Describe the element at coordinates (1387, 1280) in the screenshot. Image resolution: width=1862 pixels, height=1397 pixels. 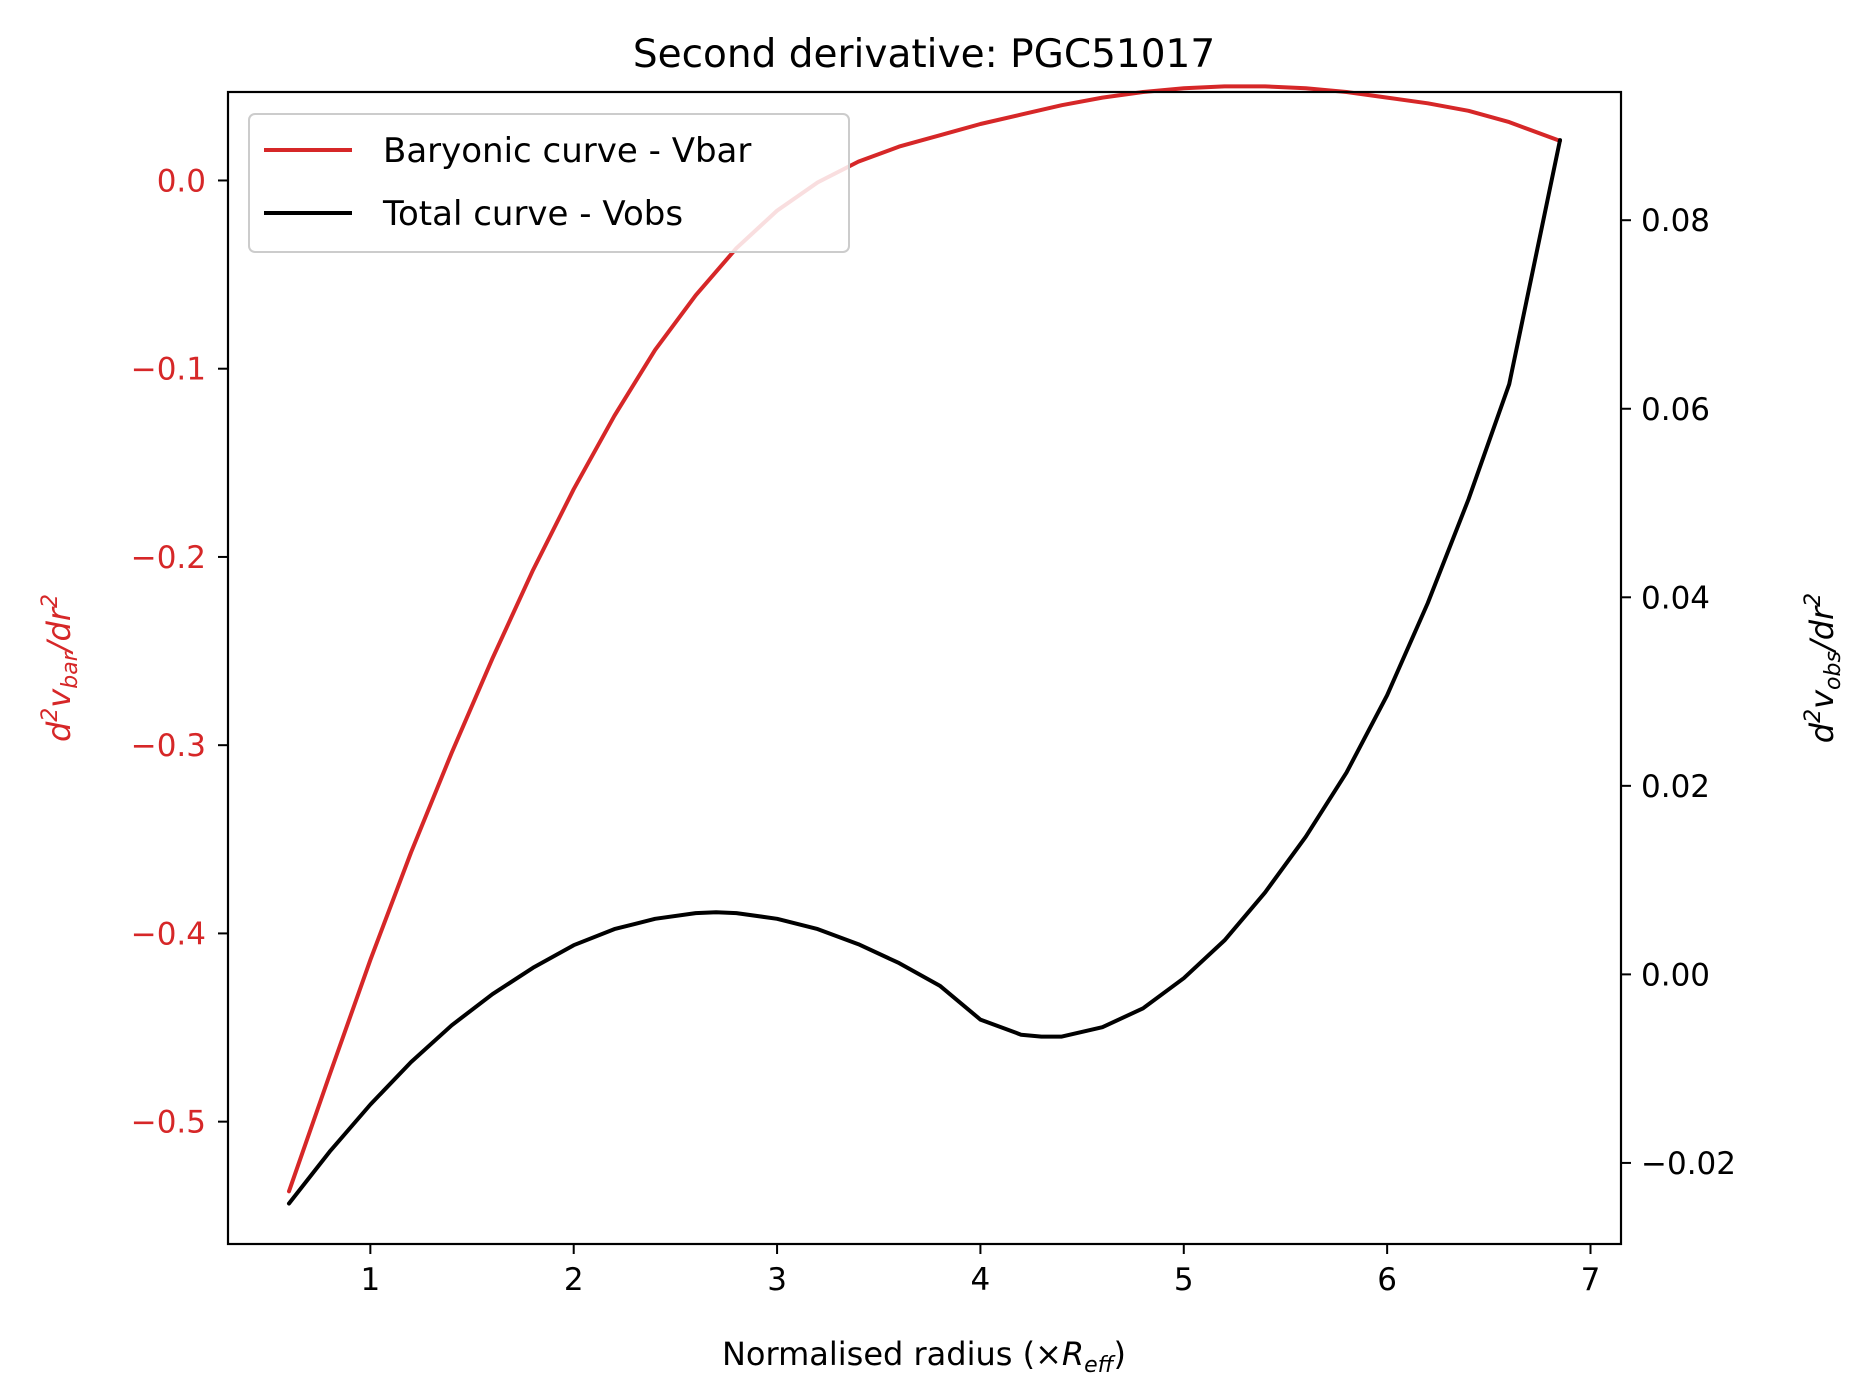
I see `x-tick-label: 6` at that location.